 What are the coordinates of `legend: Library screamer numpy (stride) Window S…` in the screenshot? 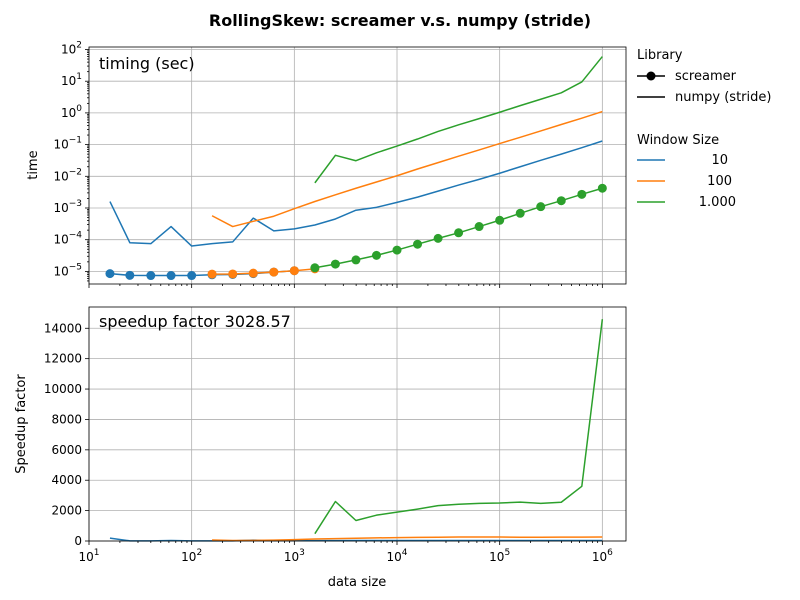 It's located at (704, 129).